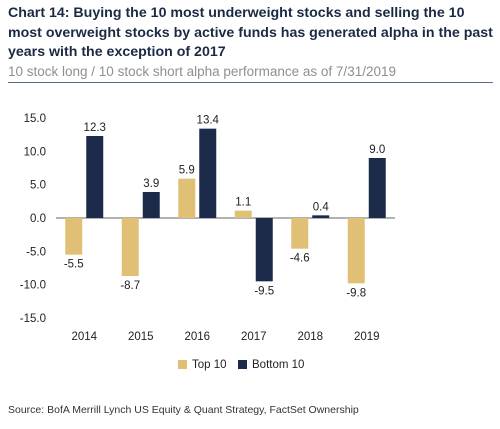 The height and width of the screenshot is (429, 500). What do you see at coordinates (242, 364) in the screenshot?
I see `legend-swatch-bottom10` at bounding box center [242, 364].